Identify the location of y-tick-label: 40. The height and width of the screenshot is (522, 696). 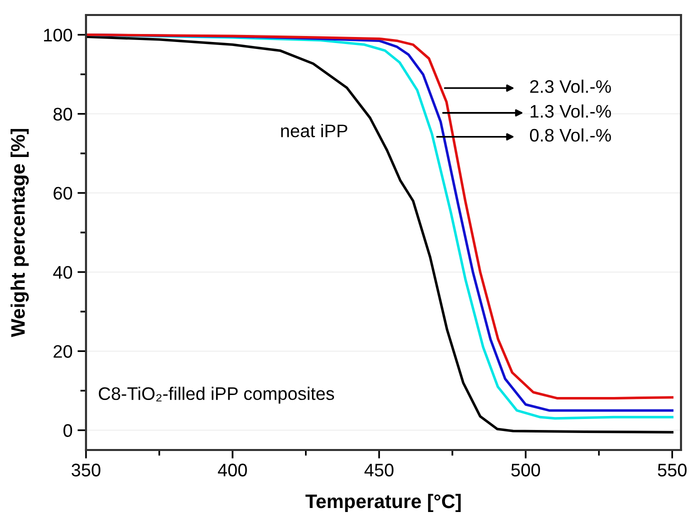
(62, 272).